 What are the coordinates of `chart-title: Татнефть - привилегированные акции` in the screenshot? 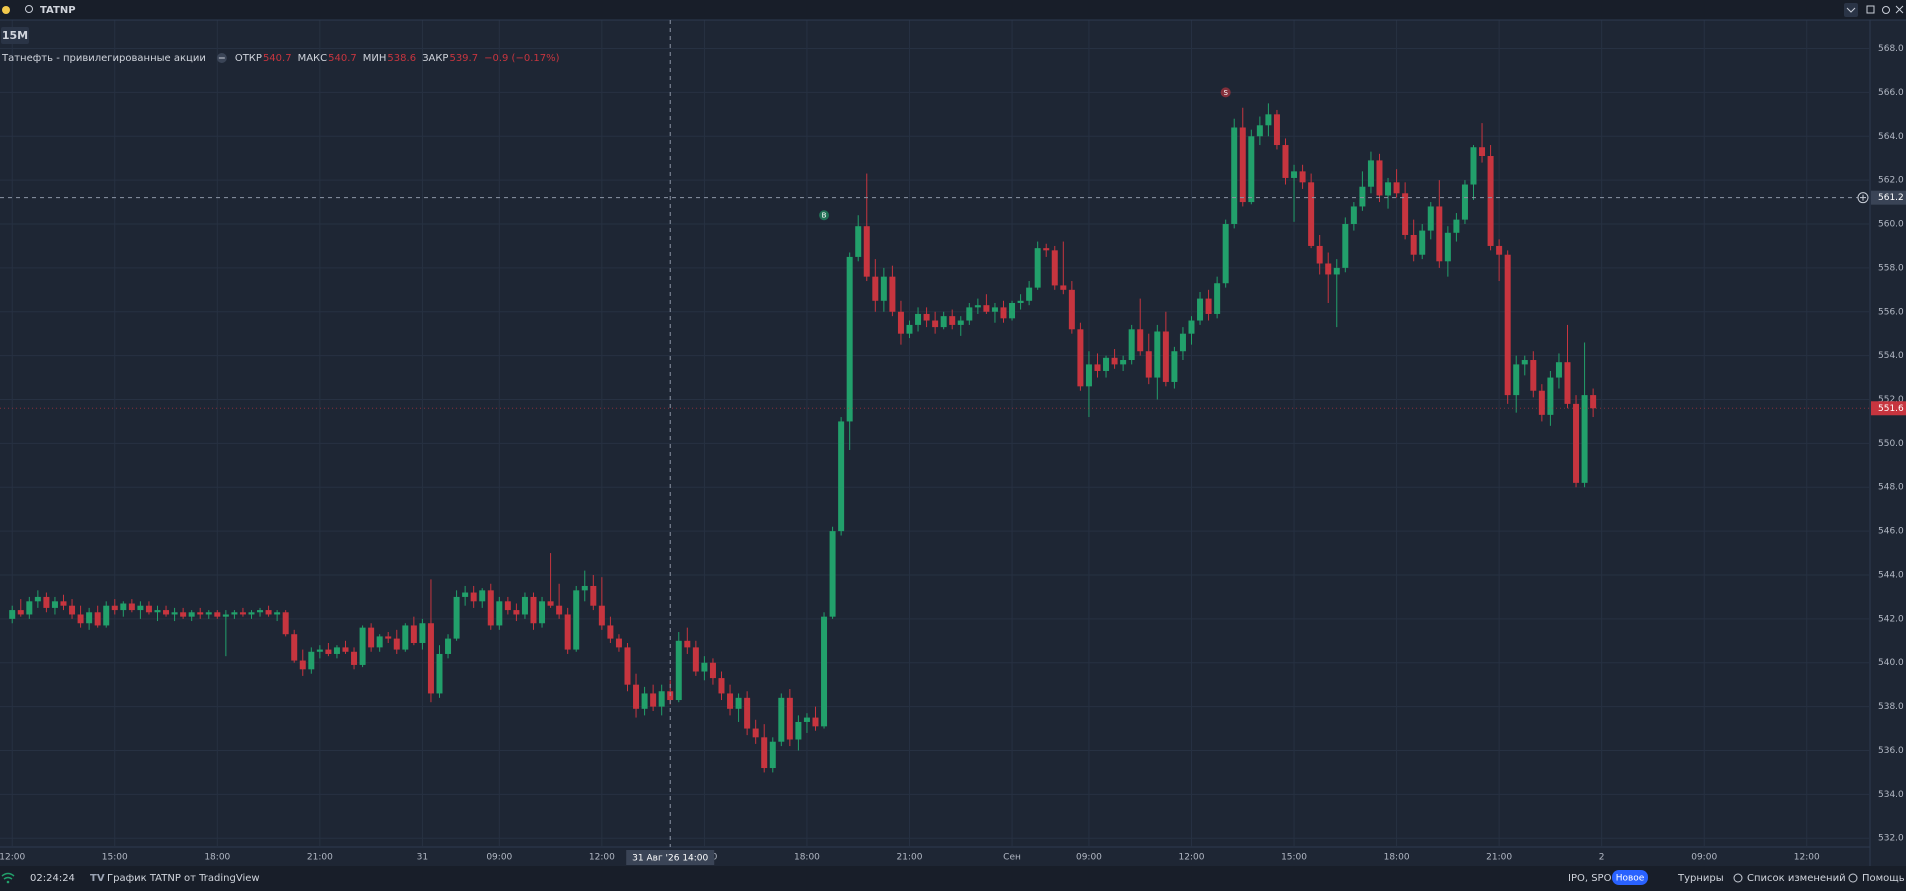 It's located at (103, 58).